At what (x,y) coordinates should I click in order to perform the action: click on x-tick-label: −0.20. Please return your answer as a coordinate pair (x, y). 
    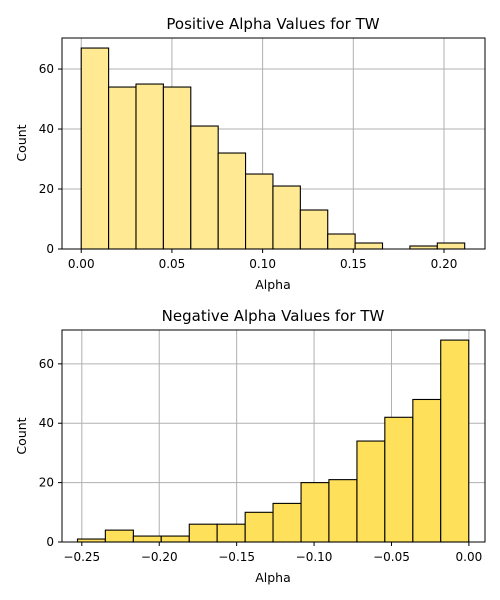
    Looking at the image, I should click on (159, 557).